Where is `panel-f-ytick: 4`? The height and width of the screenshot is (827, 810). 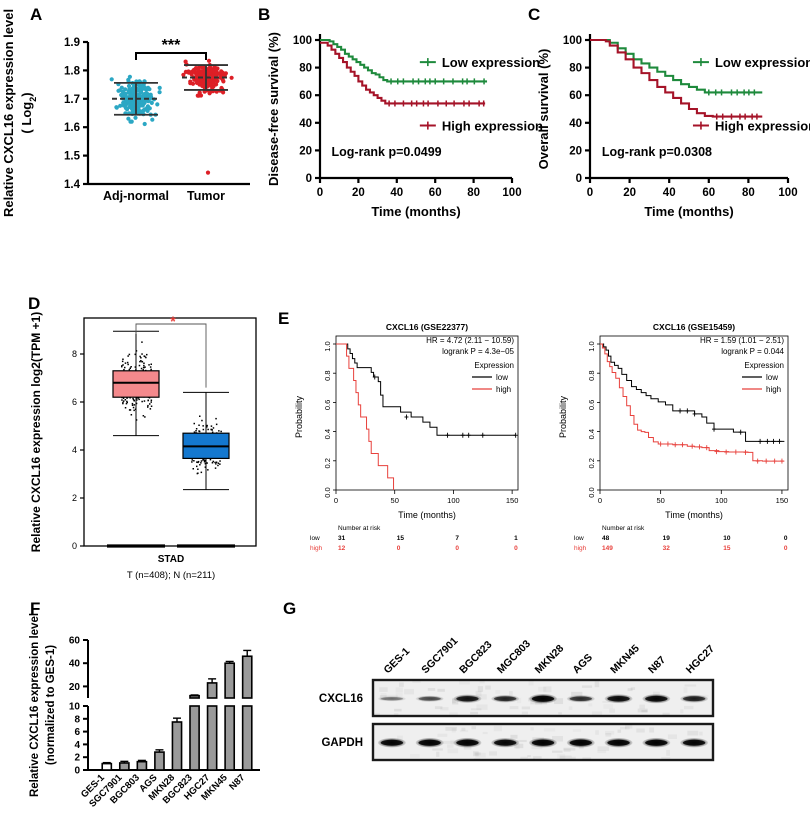
panel-f-ytick: 4 is located at coordinates (77, 745).